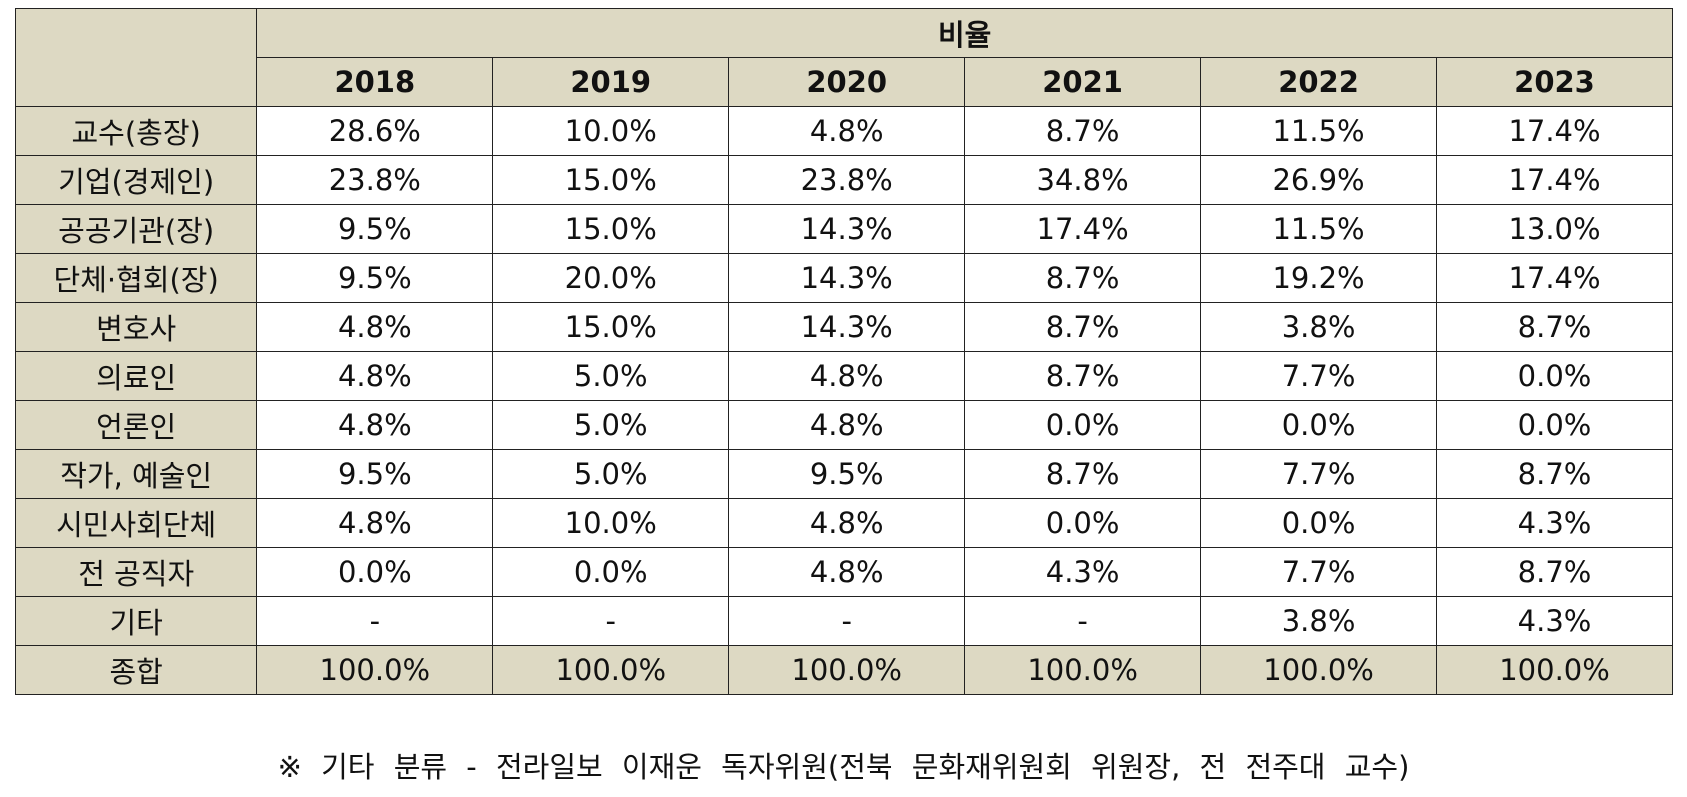 This screenshot has height=797, width=1687. I want to click on corner-cell, so click(136, 57).